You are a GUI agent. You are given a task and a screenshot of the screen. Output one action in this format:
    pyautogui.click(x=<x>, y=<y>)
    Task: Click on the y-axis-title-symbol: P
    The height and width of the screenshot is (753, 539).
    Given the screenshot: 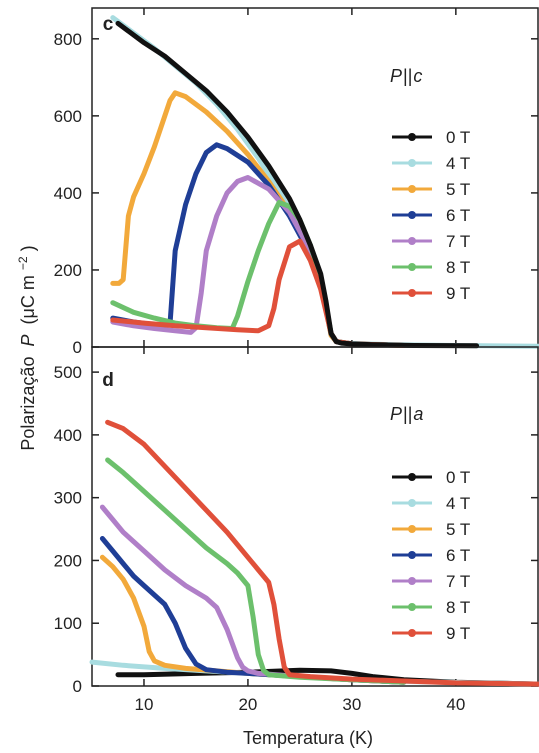 What is the action you would take?
    pyautogui.click(x=28, y=341)
    